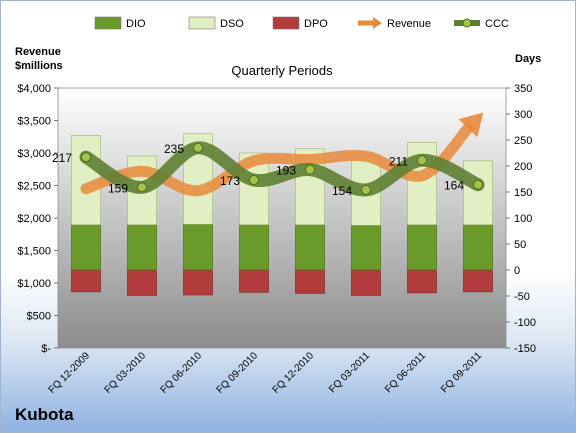 The height and width of the screenshot is (433, 576). What do you see at coordinates (523, 167) in the screenshot?
I see `right-tick-label: 200` at bounding box center [523, 167].